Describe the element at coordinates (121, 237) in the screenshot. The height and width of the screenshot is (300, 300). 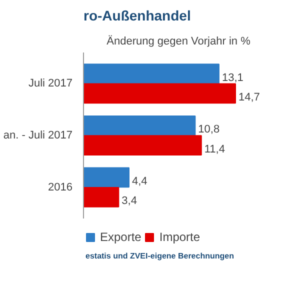
I see `legend-label: Exporte` at that location.